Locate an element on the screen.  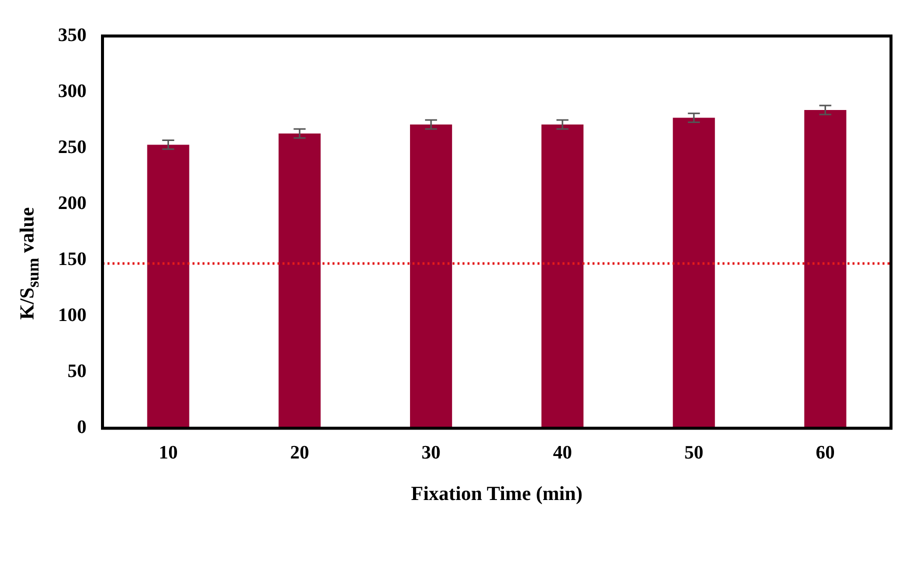
x-tick-label: 30 is located at coordinates (431, 453).